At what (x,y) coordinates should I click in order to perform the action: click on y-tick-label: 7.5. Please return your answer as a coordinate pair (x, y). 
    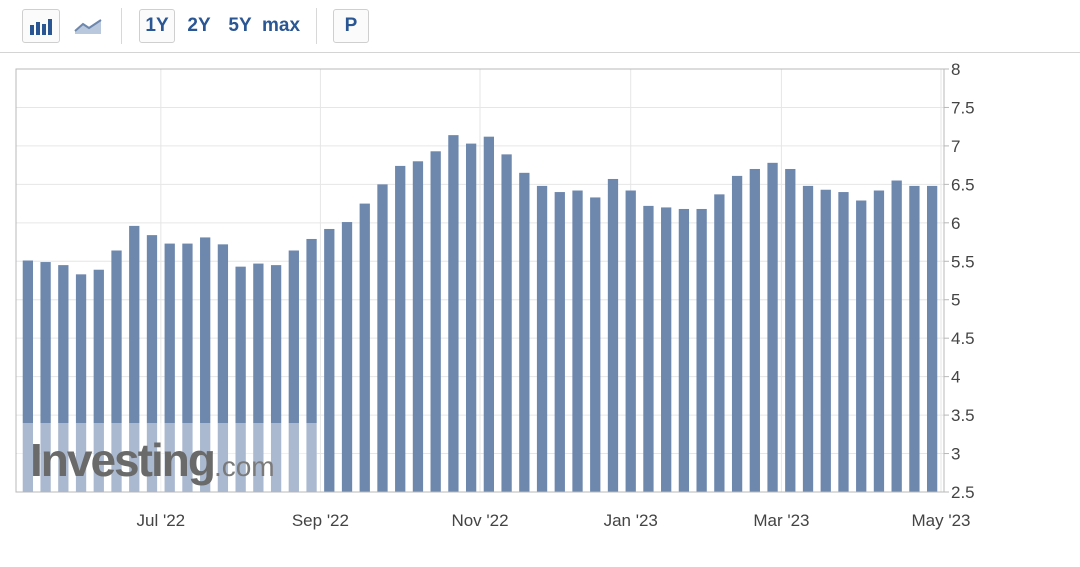
    Looking at the image, I should click on (963, 107).